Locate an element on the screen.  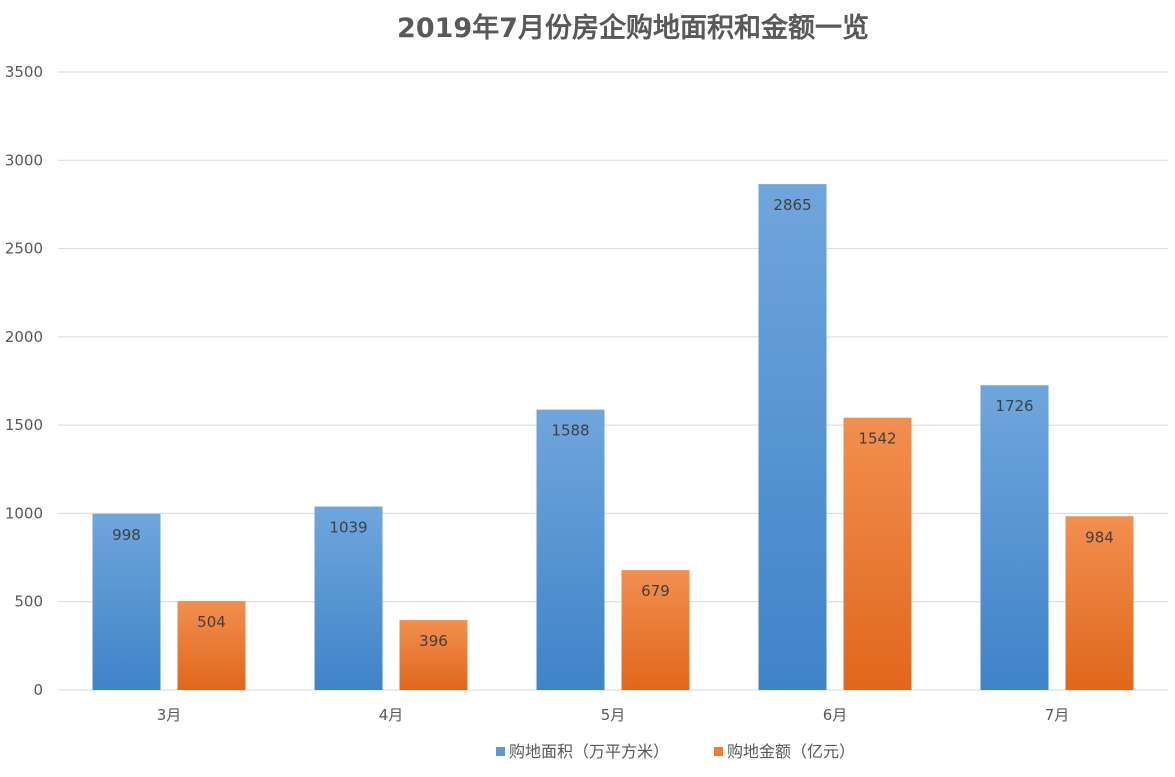
legend-entry: 购地面积（万平方米） is located at coordinates (589, 751).